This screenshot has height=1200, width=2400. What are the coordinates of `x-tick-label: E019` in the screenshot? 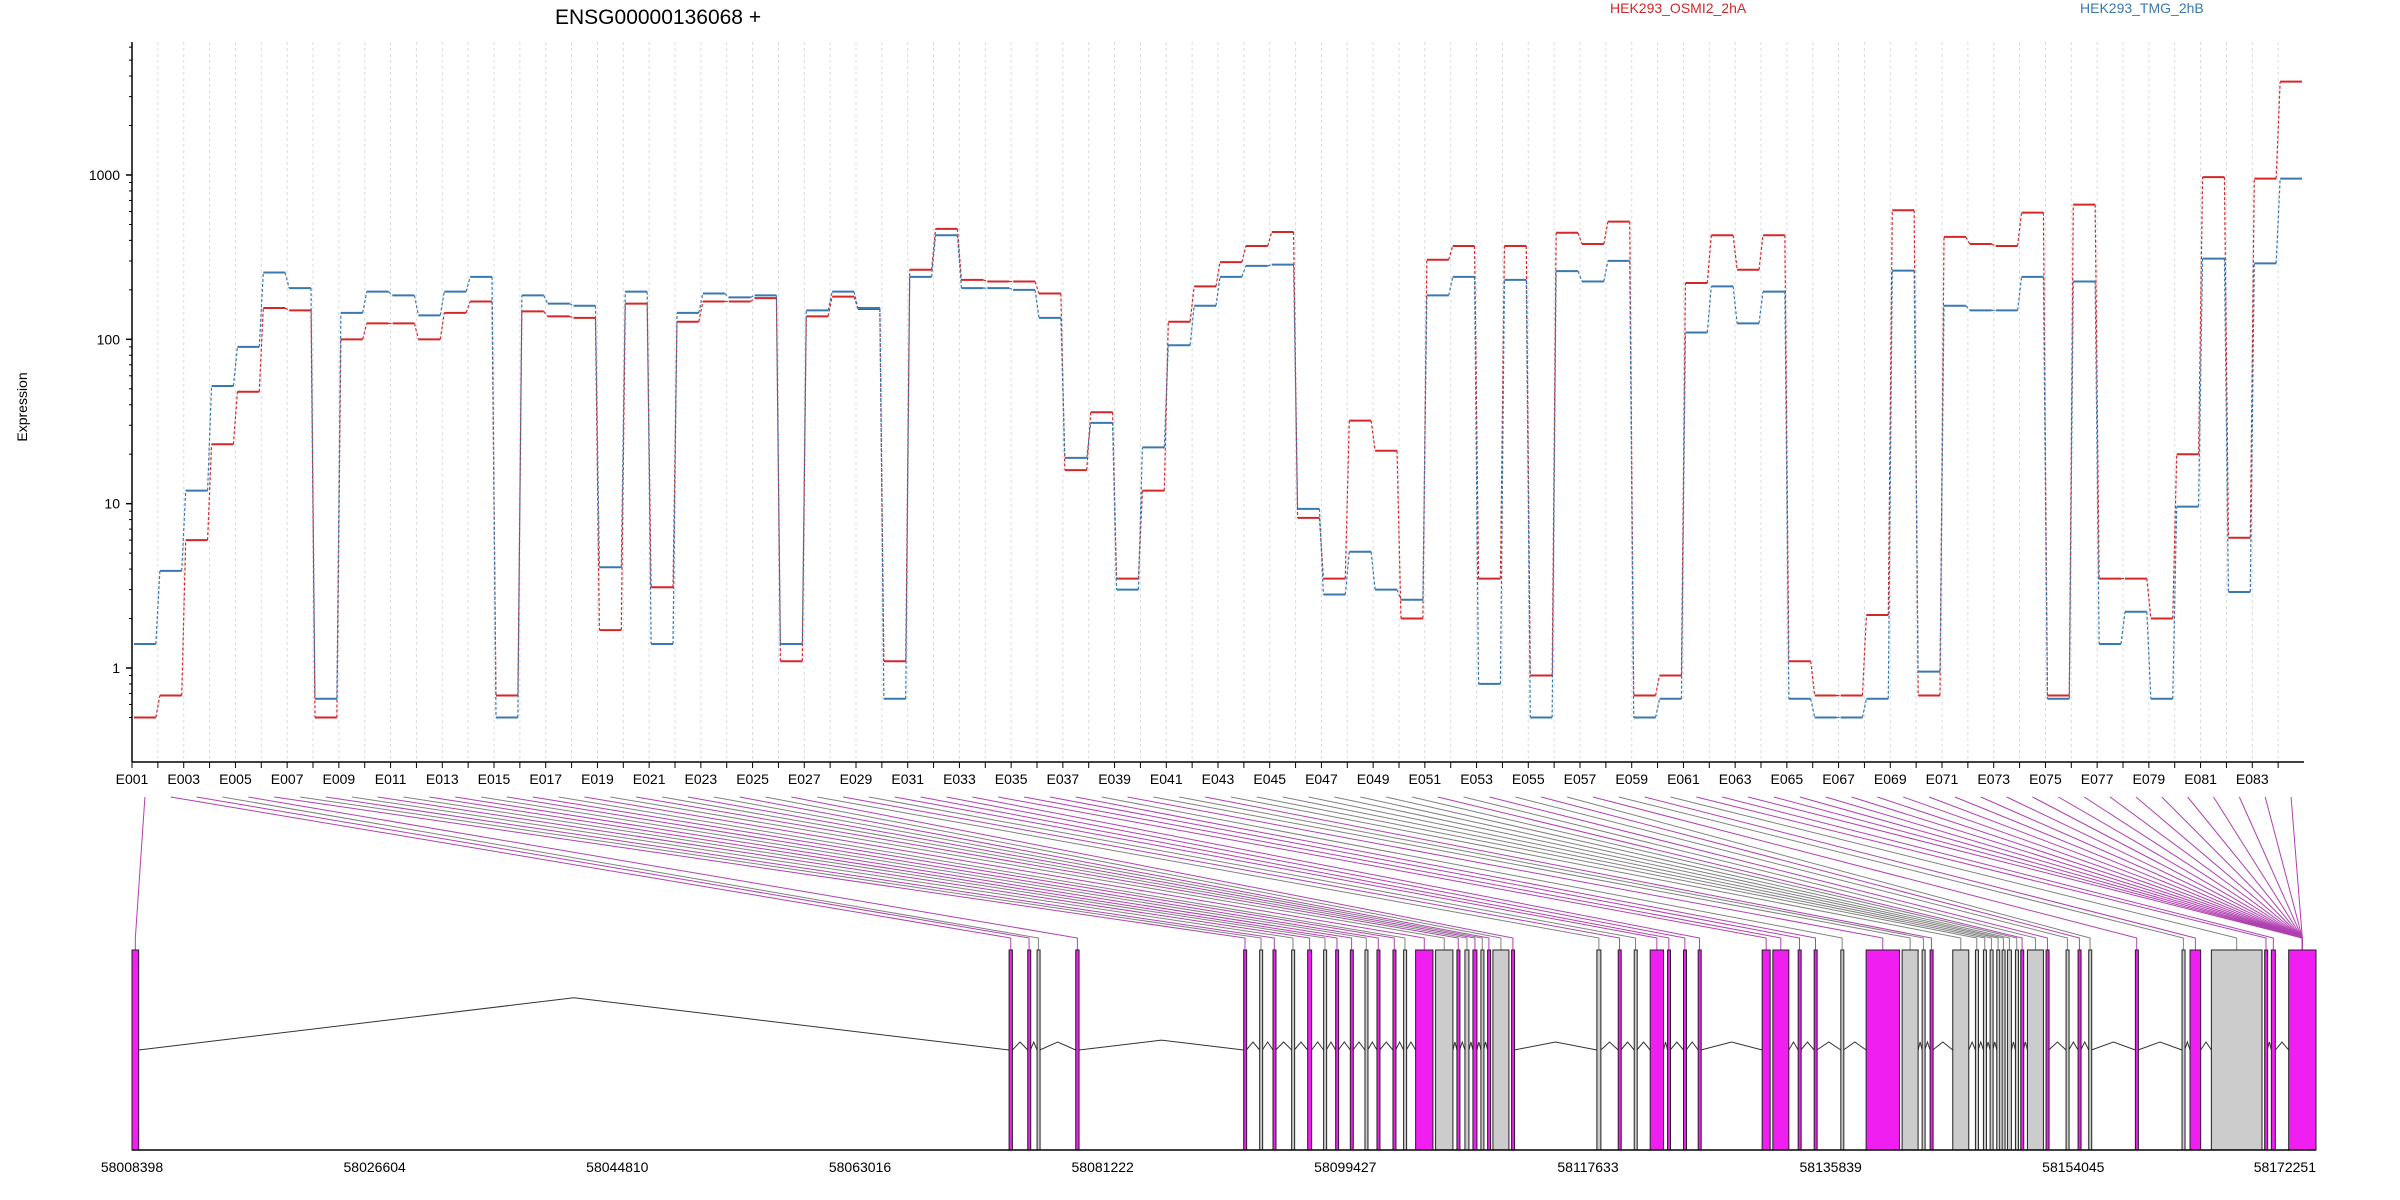 It's located at (597, 779).